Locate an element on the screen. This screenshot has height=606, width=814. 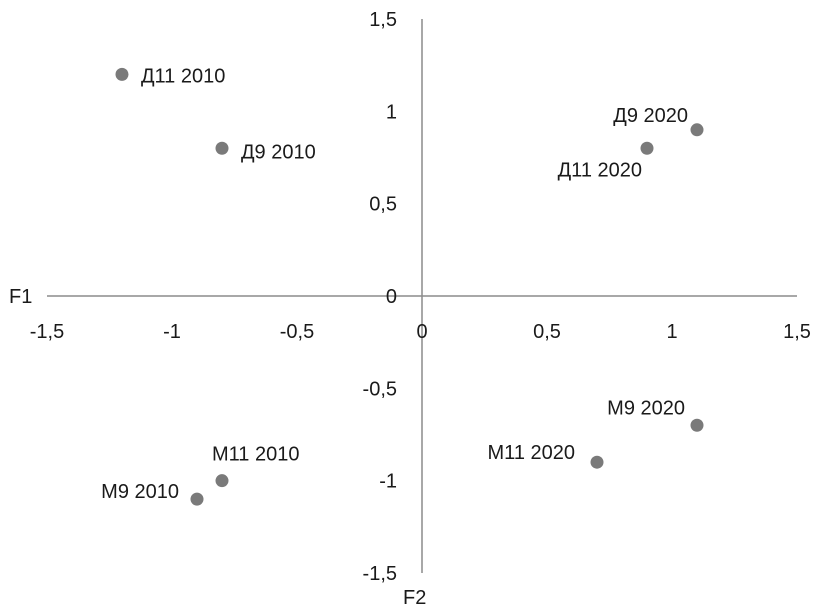
x-tick-label: 1 is located at coordinates (671, 332).